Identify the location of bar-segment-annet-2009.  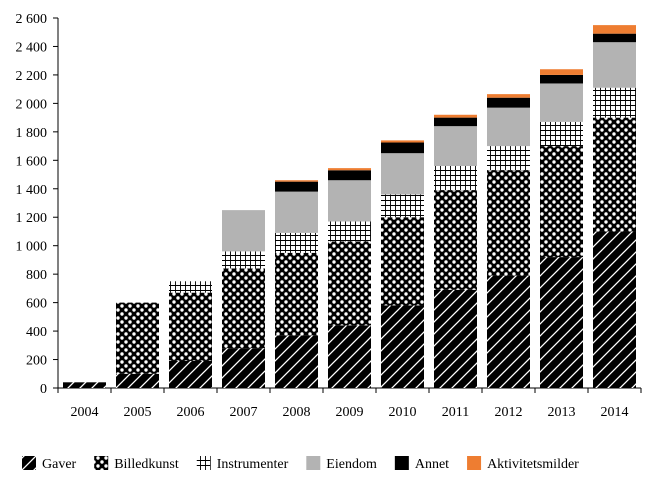
(349, 175).